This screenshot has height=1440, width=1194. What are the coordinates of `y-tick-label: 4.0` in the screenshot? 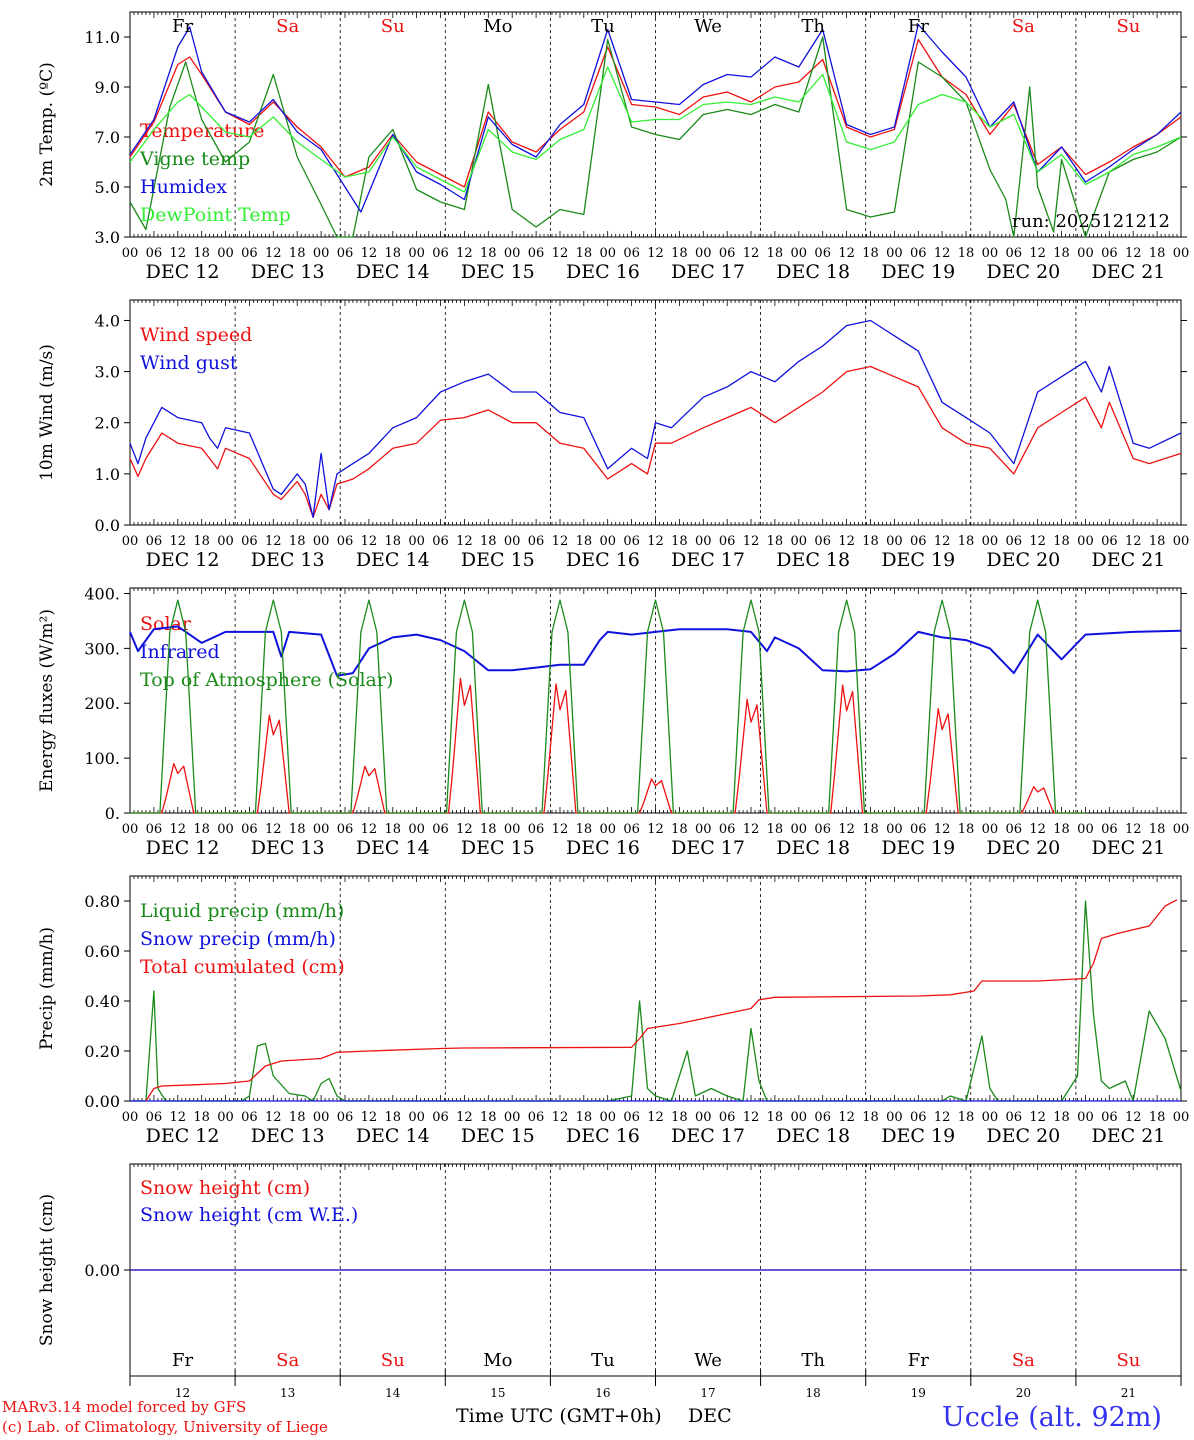 It's located at (107, 320).